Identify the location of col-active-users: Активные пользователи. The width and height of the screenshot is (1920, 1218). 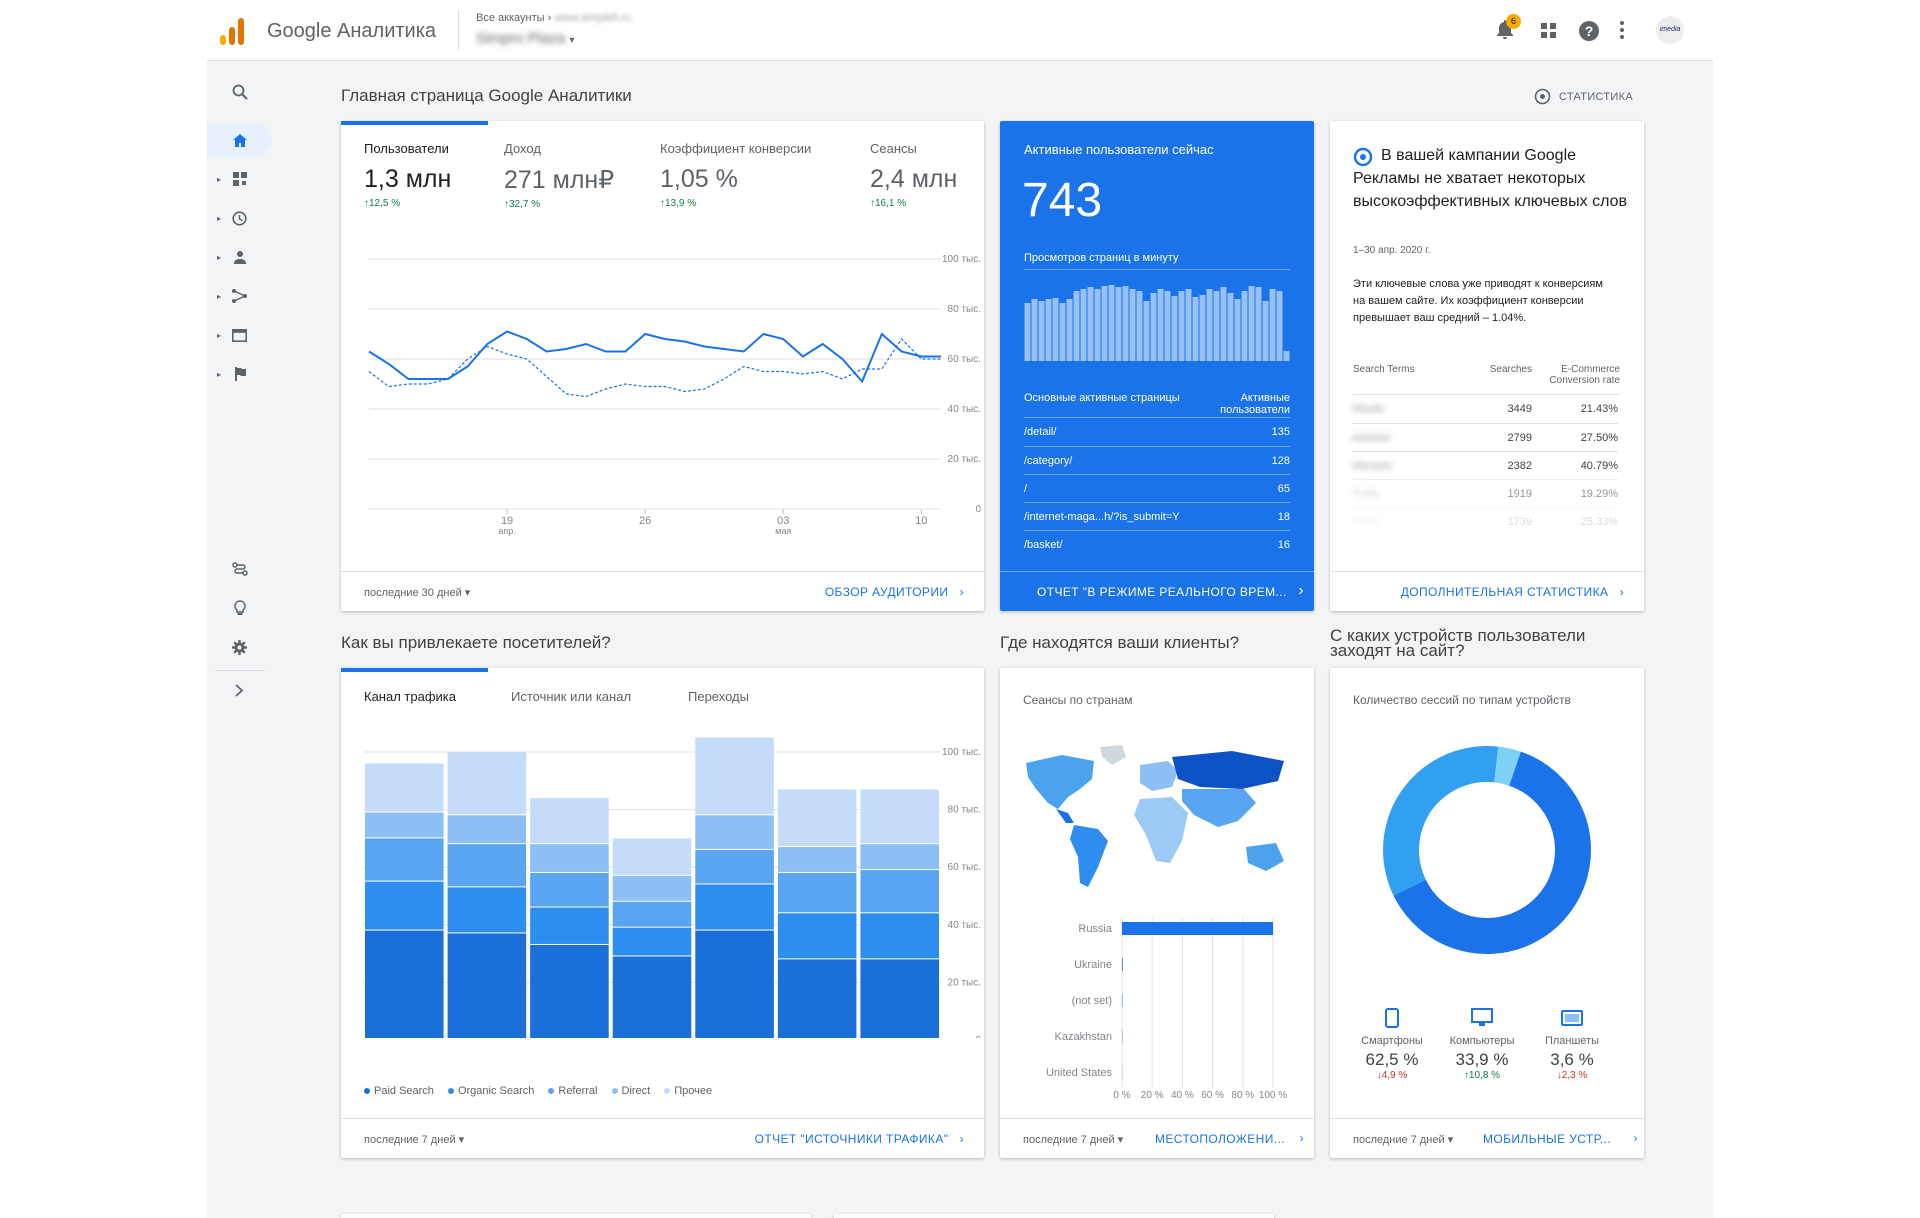
(1255, 404).